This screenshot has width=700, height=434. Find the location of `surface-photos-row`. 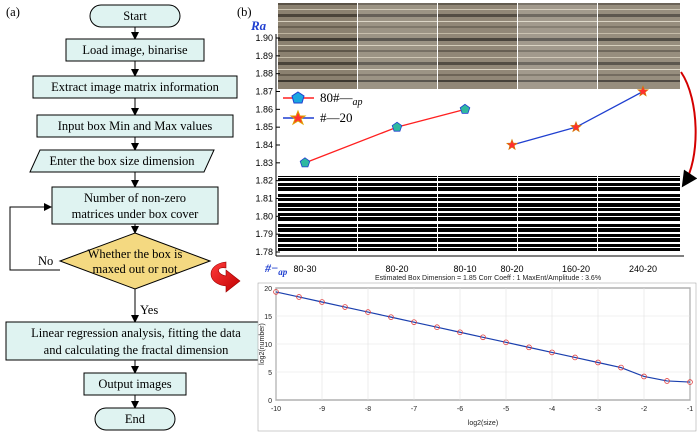

surface-photos-row is located at coordinates (479, 46).